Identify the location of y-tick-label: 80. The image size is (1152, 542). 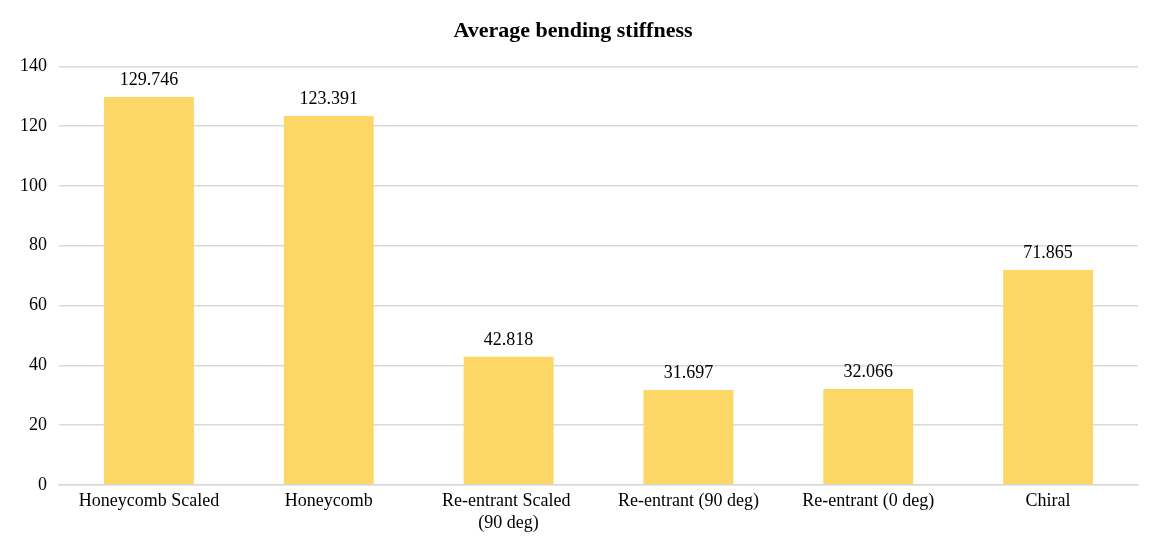
(38, 244).